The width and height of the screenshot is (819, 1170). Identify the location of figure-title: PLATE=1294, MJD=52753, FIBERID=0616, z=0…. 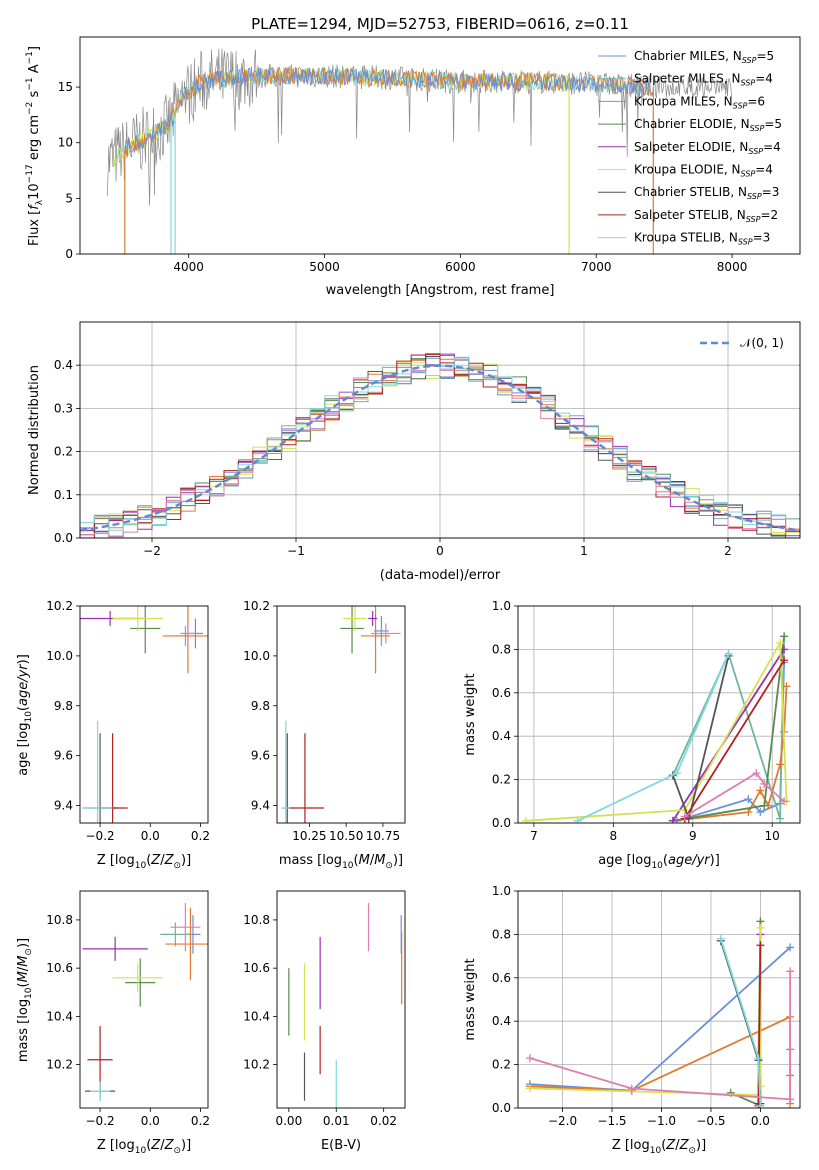
(440, 24).